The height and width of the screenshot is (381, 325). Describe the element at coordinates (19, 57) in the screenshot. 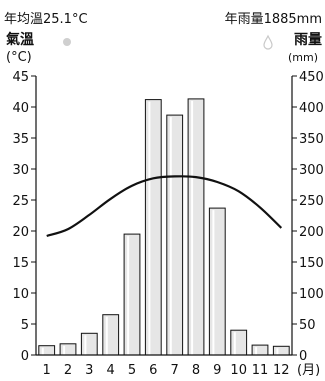

I see `temperature-axis-unit: (°C)` at that location.